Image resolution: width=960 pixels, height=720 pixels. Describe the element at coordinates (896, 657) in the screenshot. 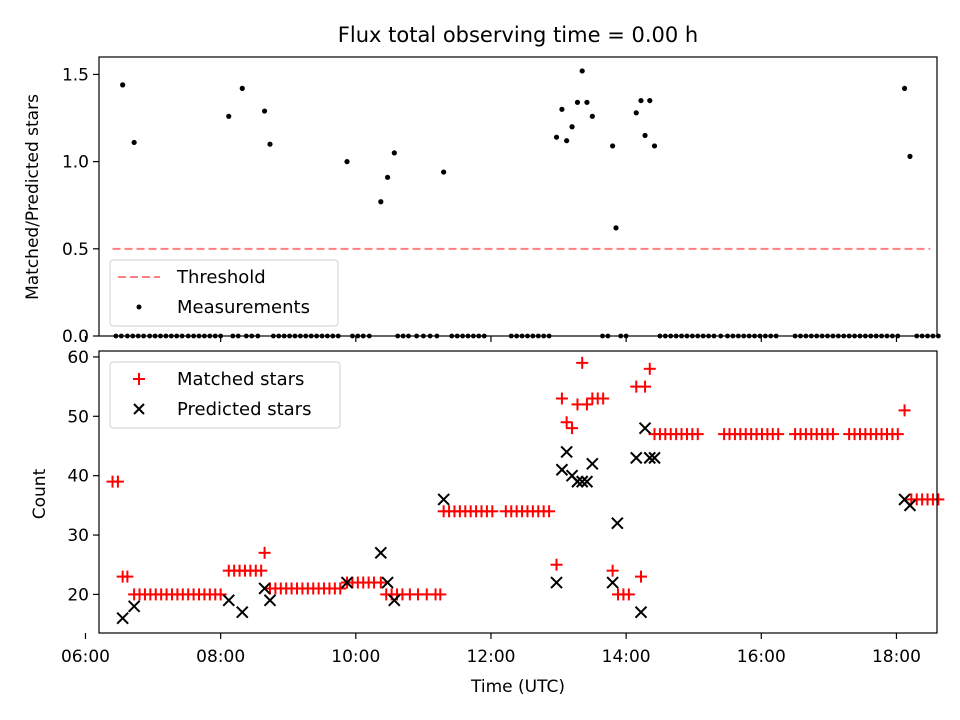

I see `bottom-x-tick-label: 18:00` at that location.